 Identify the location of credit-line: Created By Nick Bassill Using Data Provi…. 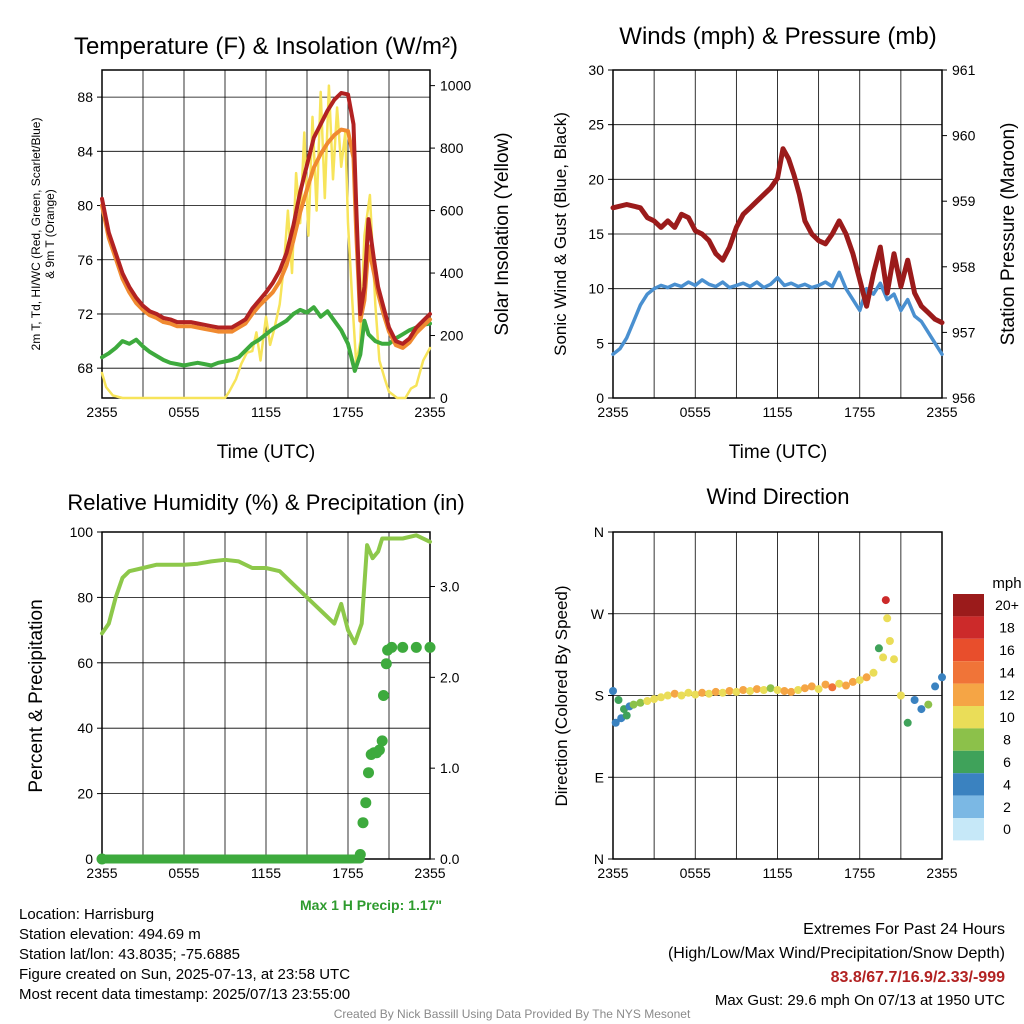
(512, 1014).